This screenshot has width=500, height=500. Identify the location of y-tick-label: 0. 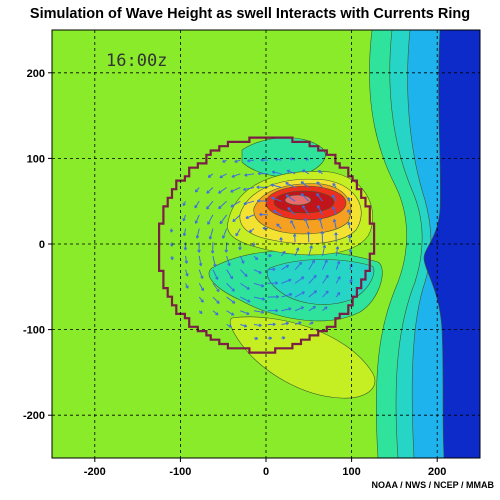
(42, 245).